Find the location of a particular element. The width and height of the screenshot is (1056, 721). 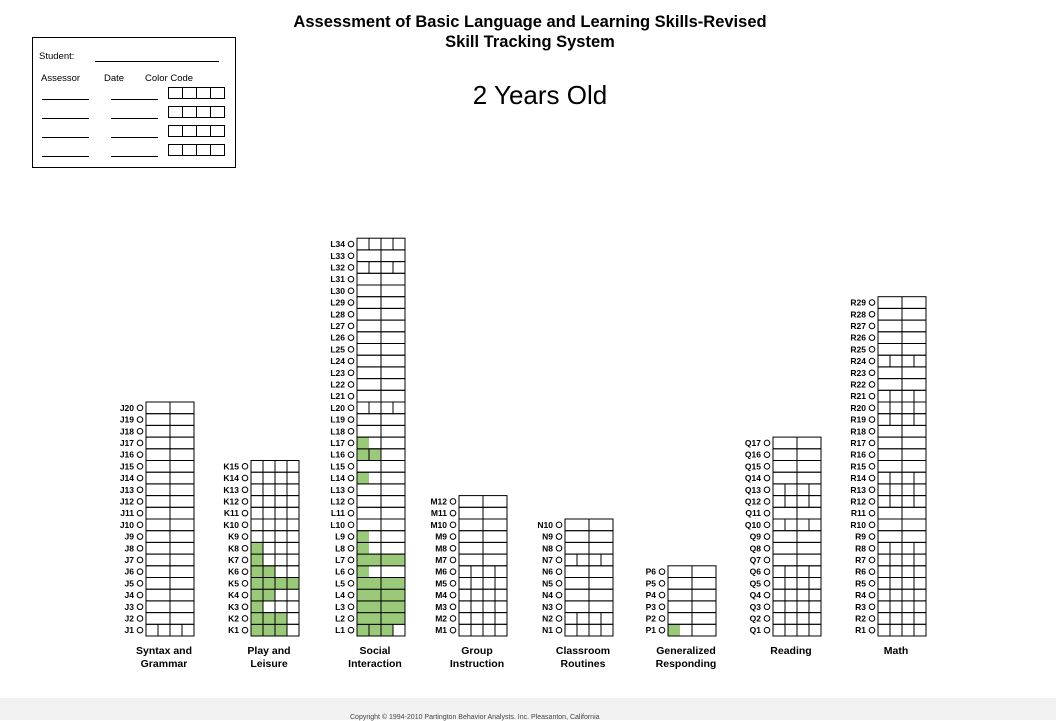

skill-checkbox-L14 is located at coordinates (351, 478).